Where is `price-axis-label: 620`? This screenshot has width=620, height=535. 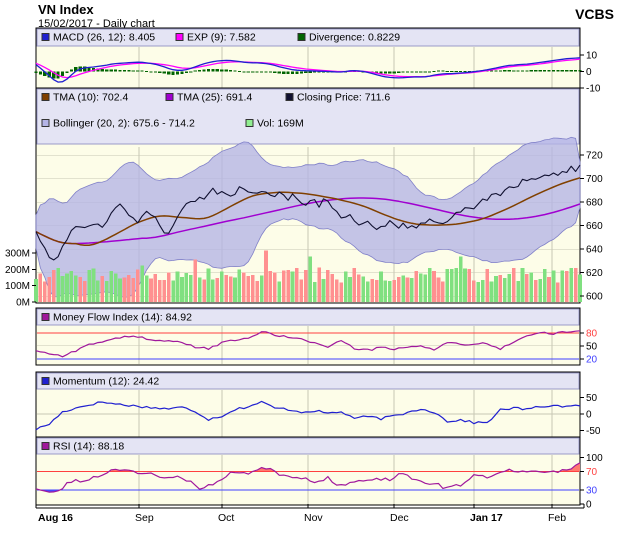
price-axis-label: 620 is located at coordinates (594, 273).